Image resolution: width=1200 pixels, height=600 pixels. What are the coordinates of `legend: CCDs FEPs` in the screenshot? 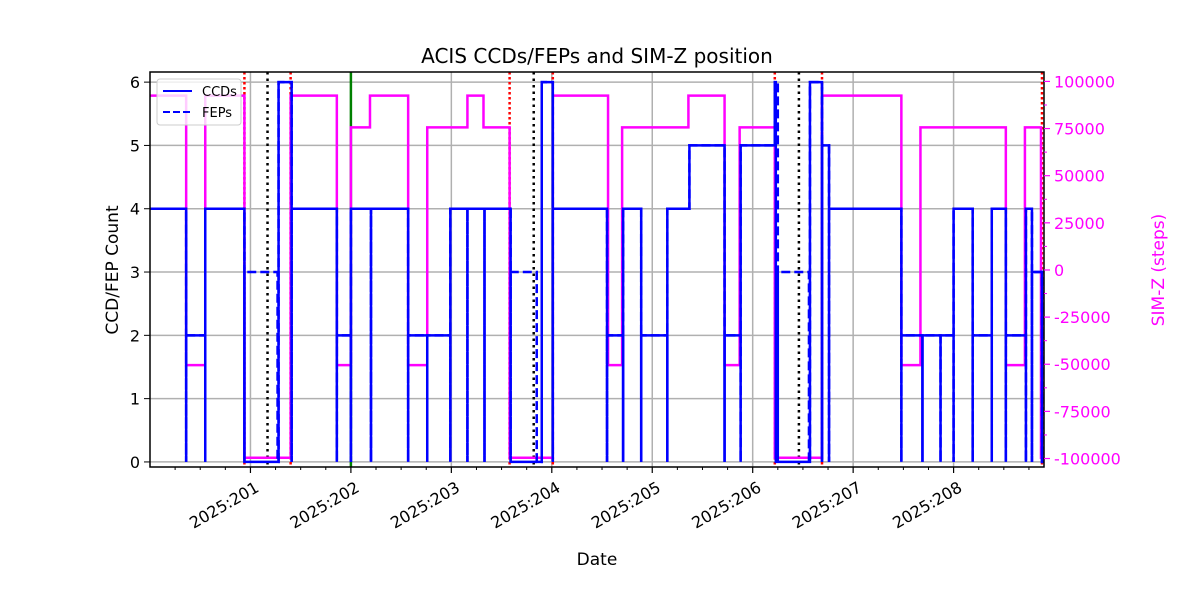 It's located at (199, 102).